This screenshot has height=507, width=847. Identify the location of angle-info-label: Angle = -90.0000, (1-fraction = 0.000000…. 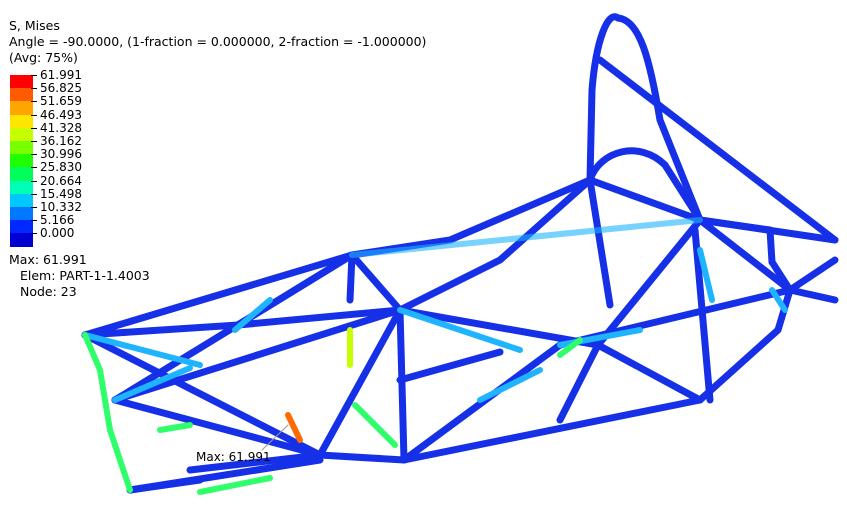
(218, 41).